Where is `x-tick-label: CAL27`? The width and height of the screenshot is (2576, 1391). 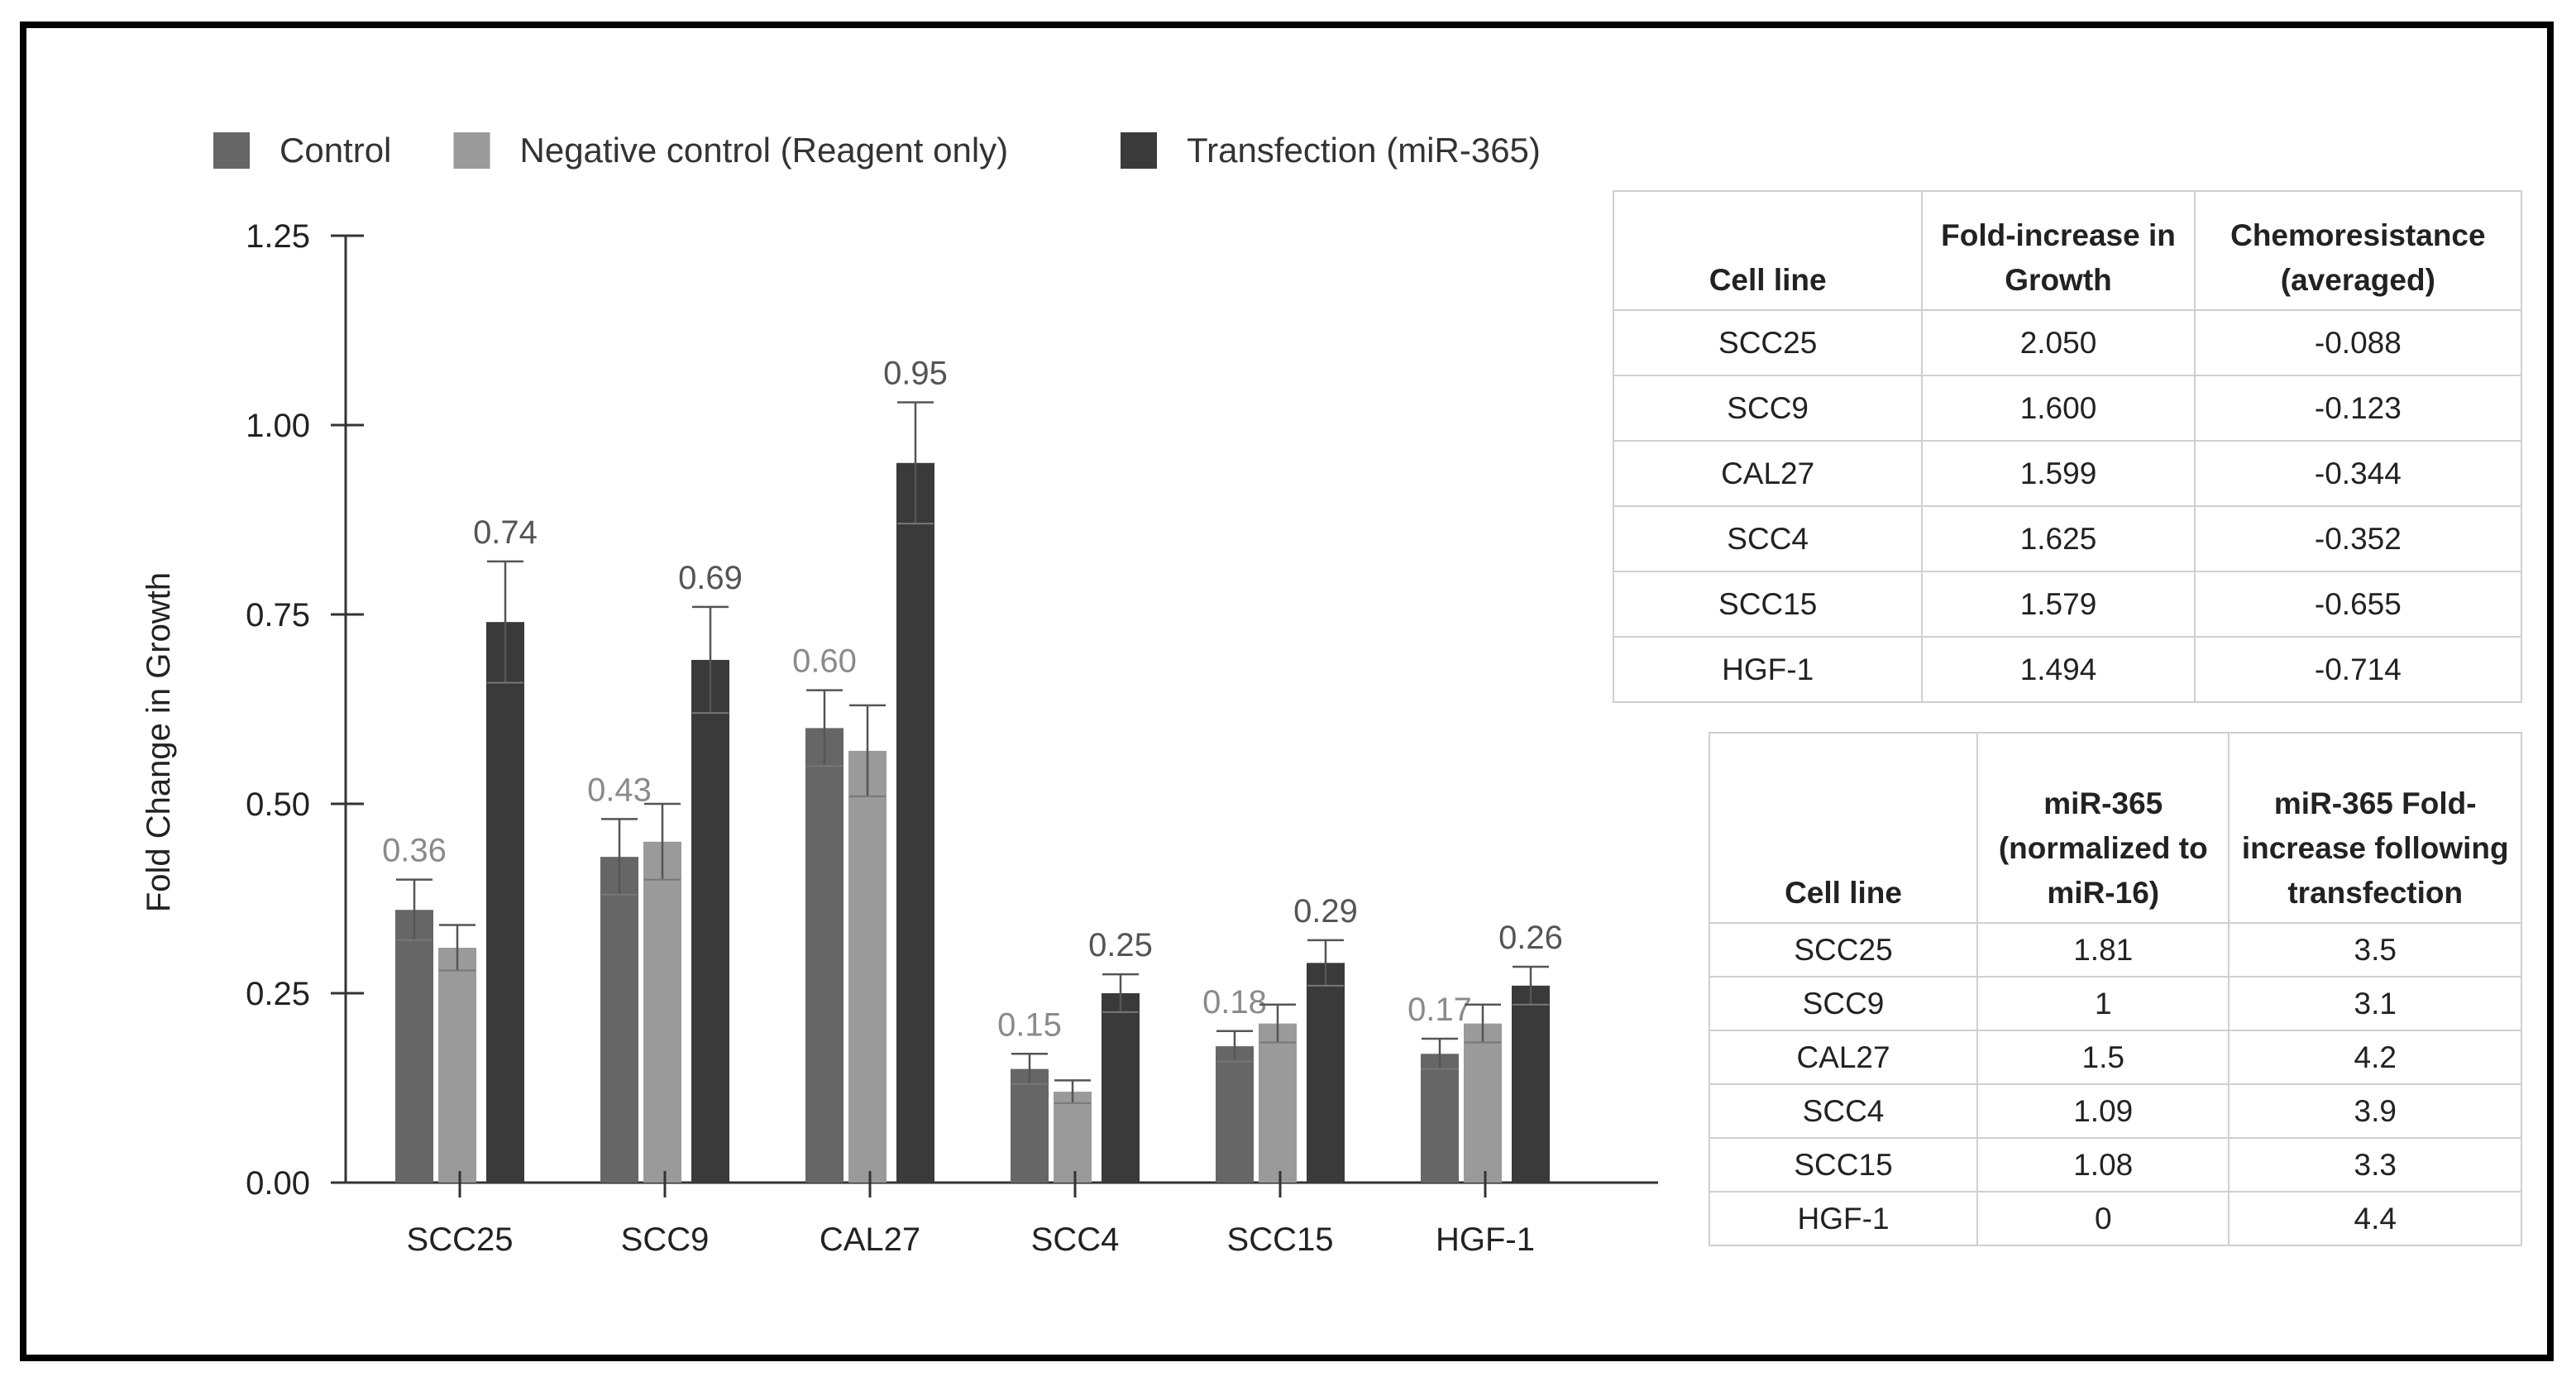 x-tick-label: CAL27 is located at coordinates (870, 1239).